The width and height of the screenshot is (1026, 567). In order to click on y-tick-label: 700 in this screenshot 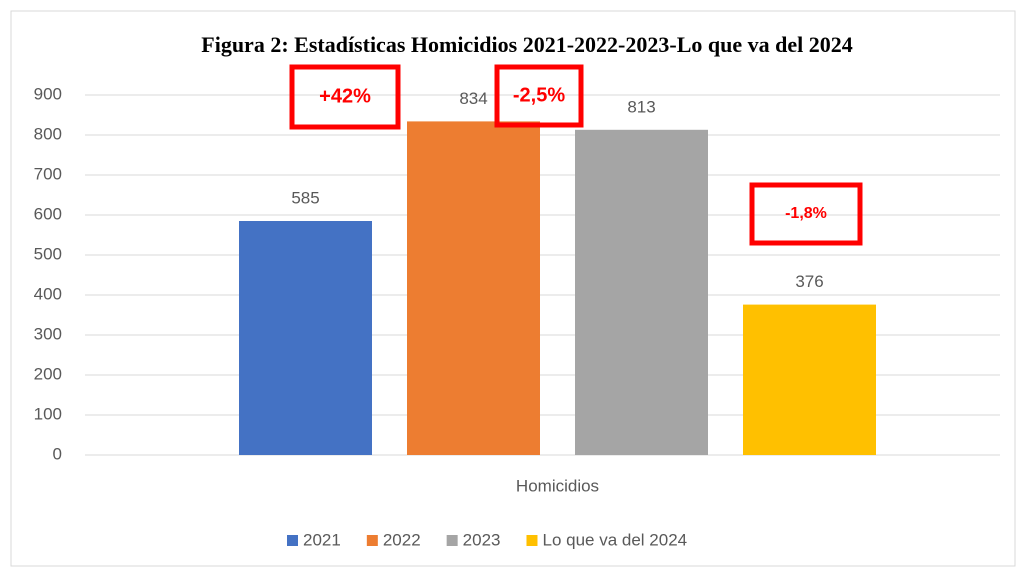, I will do `click(48, 173)`.